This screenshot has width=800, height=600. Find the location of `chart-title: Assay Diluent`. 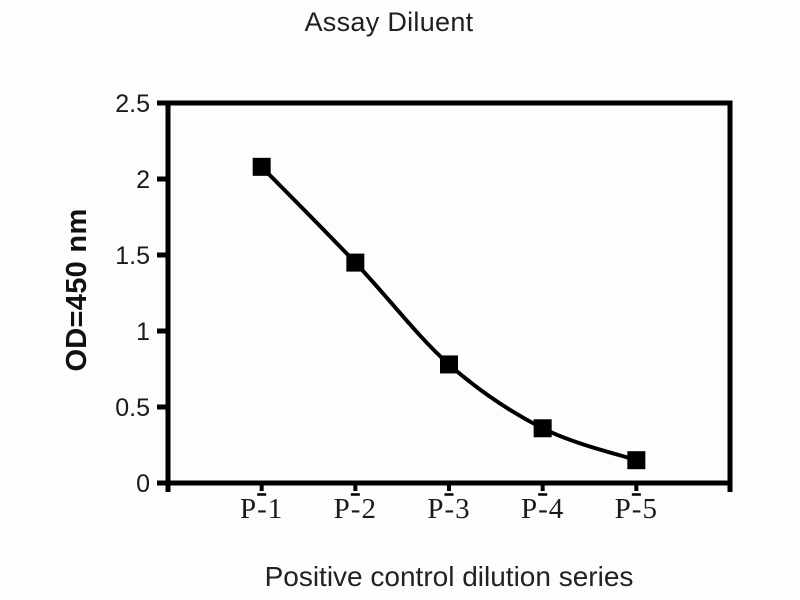

chart-title: Assay Diluent is located at coordinates (389, 22).